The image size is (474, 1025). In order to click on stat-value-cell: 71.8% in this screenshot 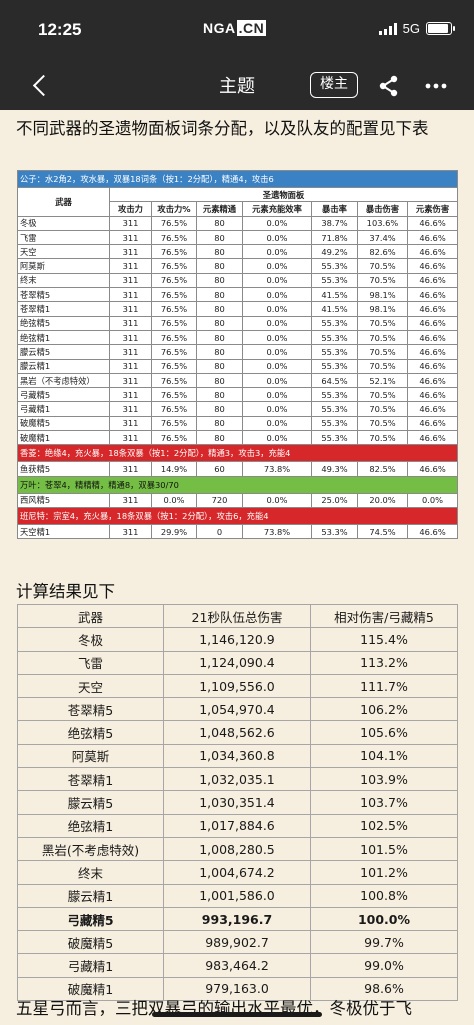, I will do `click(334, 237)`.